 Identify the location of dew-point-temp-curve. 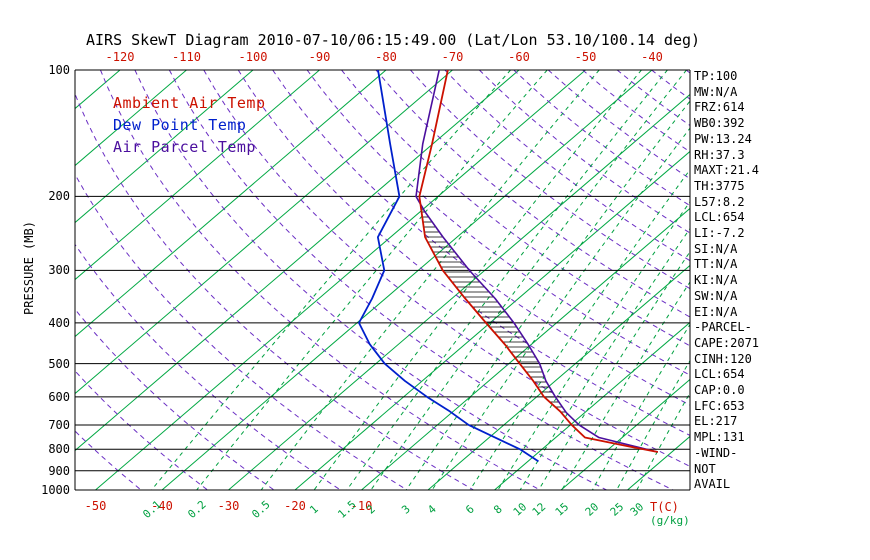
(448, 266).